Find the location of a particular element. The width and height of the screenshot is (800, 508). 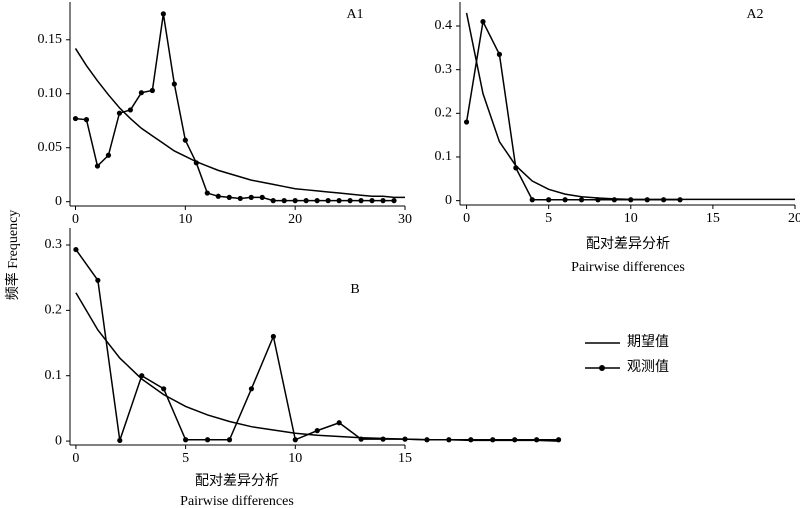

y-axis-label: 频率 Frequency is located at coordinates (12, 255).